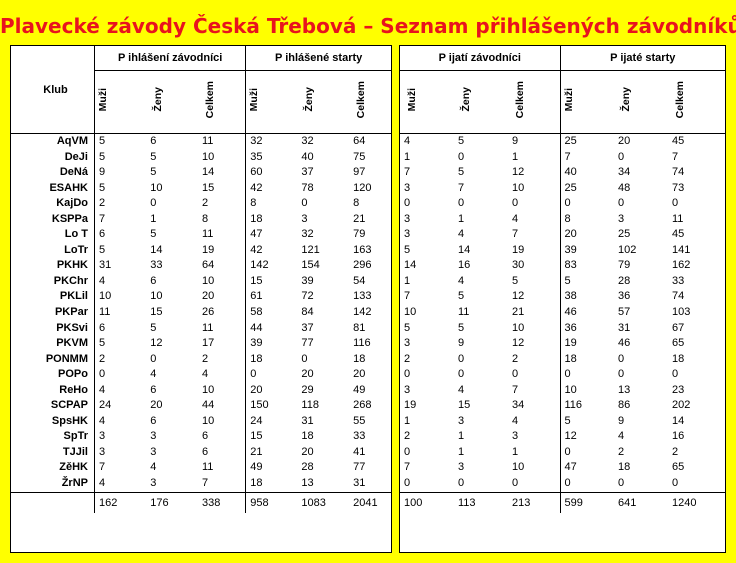  I want to click on table-cell: 75, so click(359, 156).